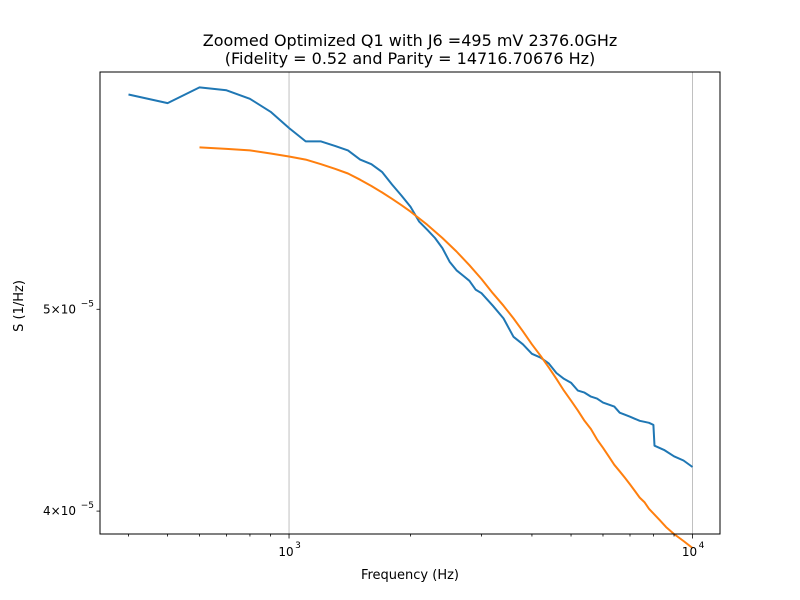 Image resolution: width=800 pixels, height=600 pixels. I want to click on x-tick-label-1: 10, so click(689, 552).